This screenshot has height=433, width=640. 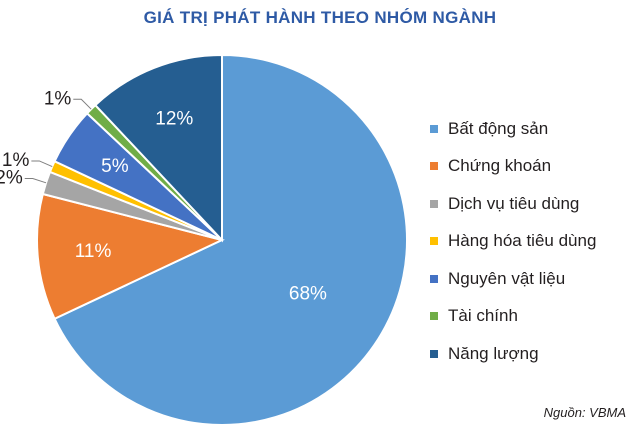 I want to click on leader-line-hang-hoa-tieu-dung, so click(x=42, y=163).